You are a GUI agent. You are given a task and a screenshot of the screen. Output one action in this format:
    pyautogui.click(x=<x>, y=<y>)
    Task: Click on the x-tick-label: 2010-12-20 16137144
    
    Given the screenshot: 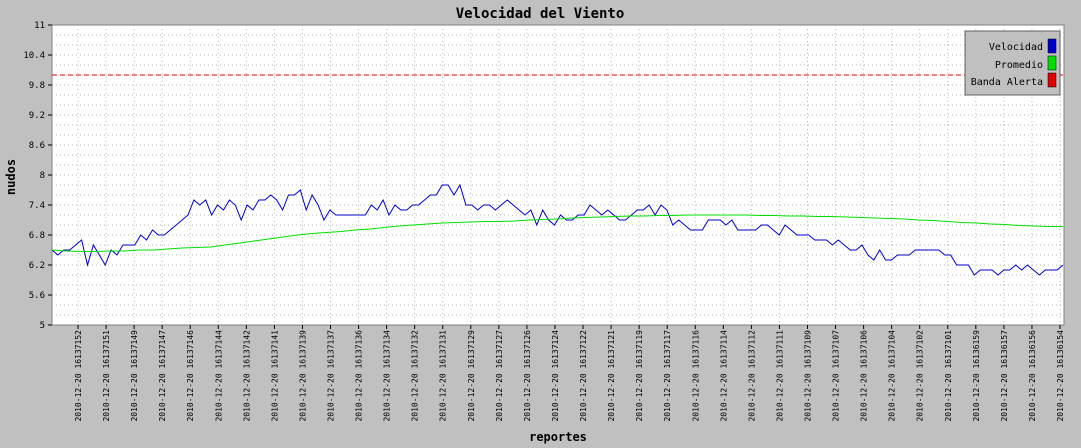 What is the action you would take?
    pyautogui.click(x=218, y=376)
    